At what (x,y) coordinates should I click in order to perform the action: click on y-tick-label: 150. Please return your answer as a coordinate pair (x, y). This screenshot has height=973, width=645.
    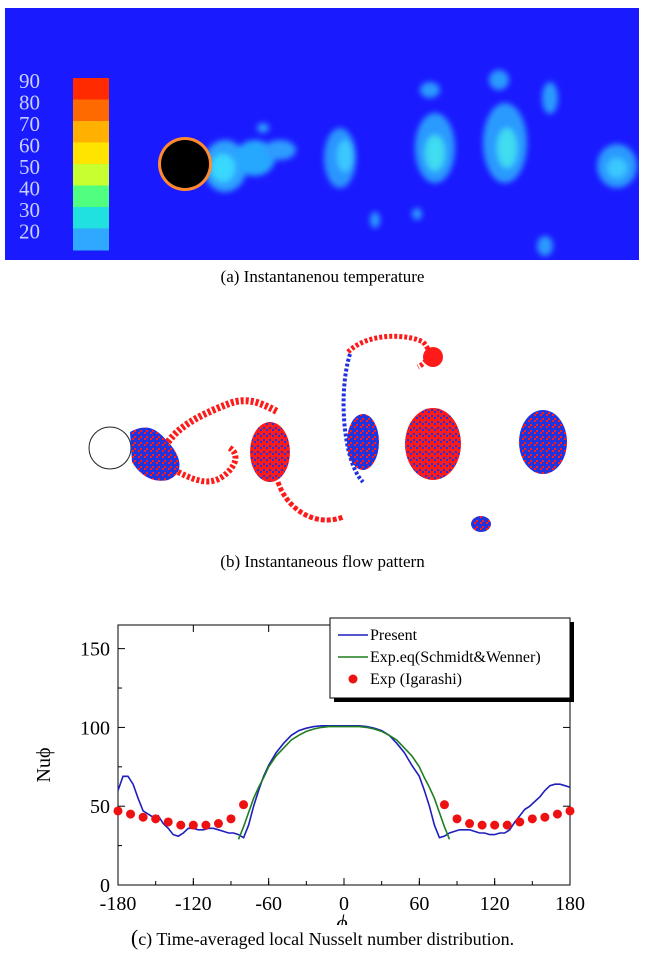
    Looking at the image, I should click on (95, 650).